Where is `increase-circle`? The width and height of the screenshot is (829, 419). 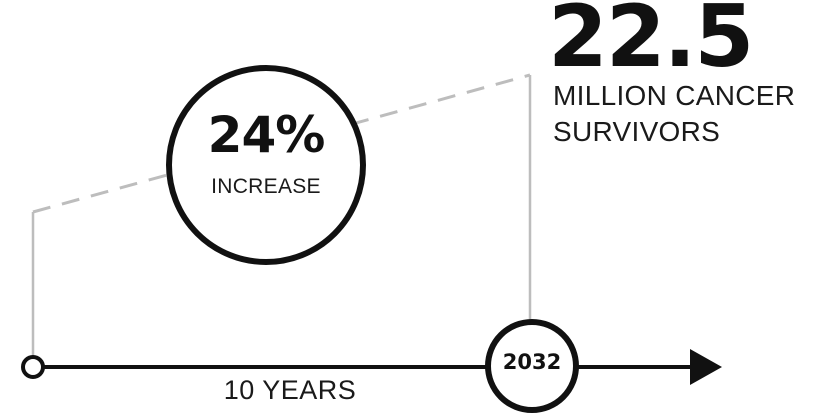 increase-circle is located at coordinates (266, 165).